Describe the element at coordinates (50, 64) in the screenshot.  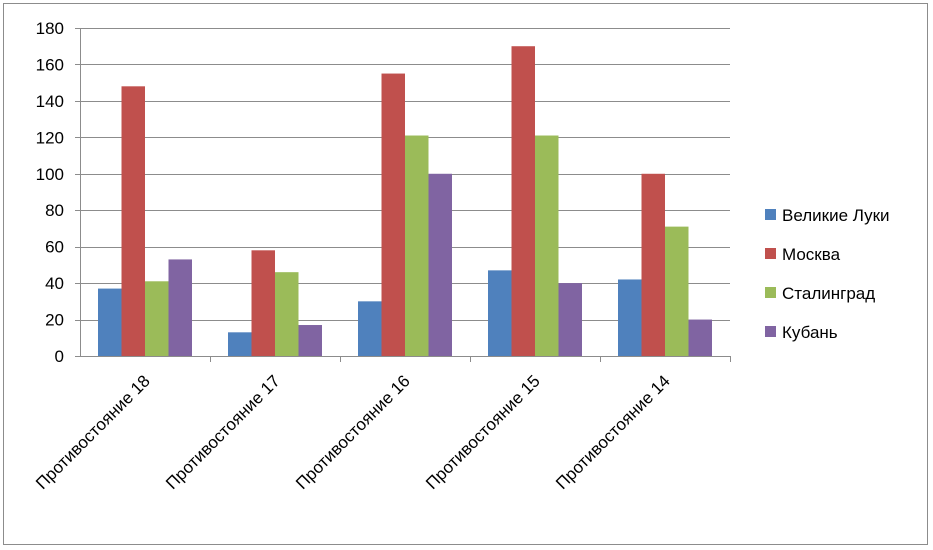
I see `y-tick-label: 160` at that location.